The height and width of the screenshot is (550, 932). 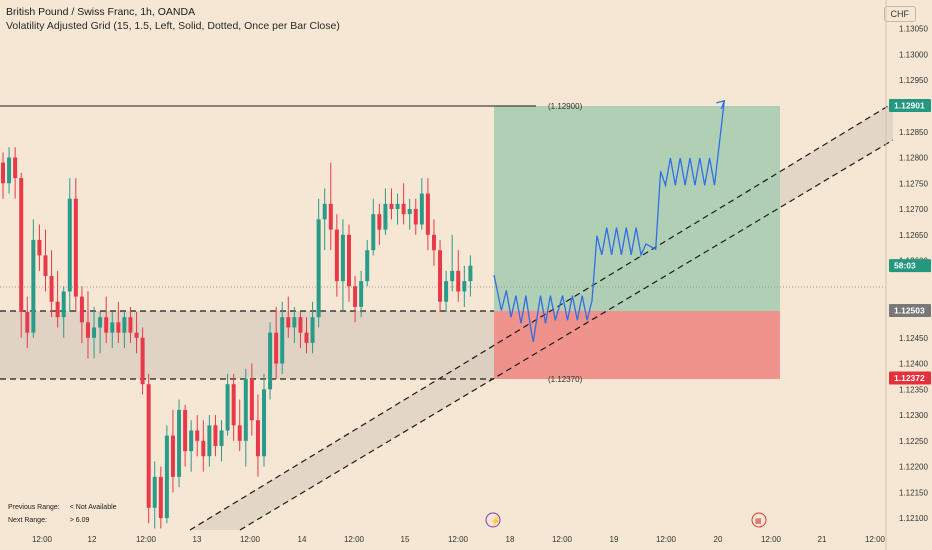 I want to click on calendar-glyph: ▦, so click(x=758, y=521).